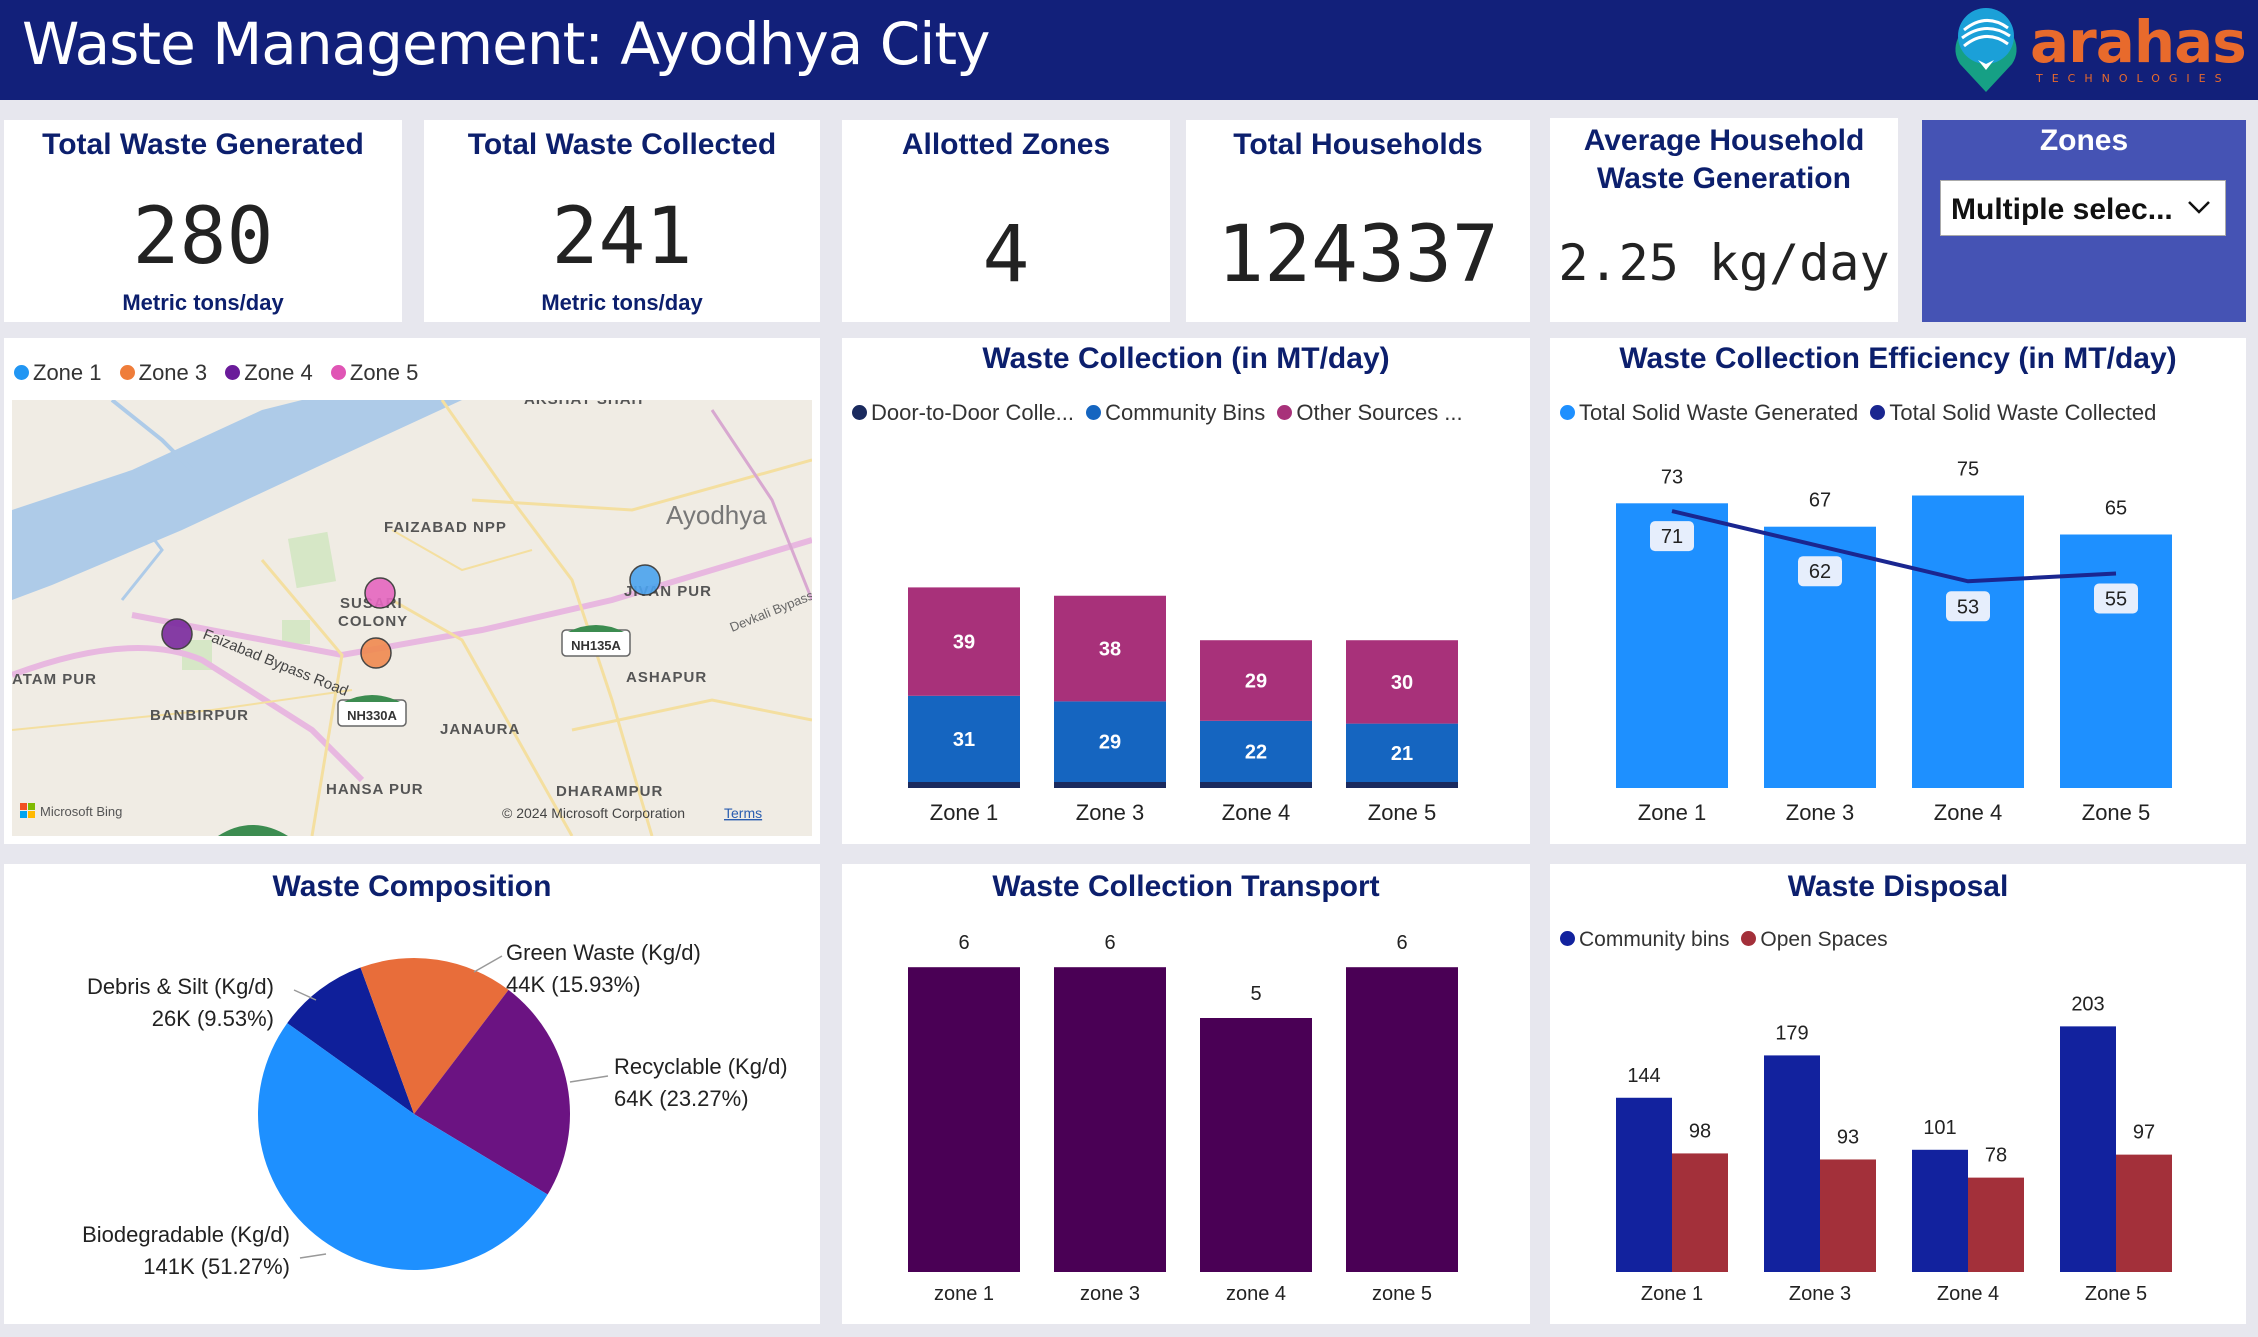 The width and height of the screenshot is (2258, 1337). What do you see at coordinates (1006, 221) in the screenshot?
I see `kpi-allotted-zones: Allotted Zones 4` at bounding box center [1006, 221].